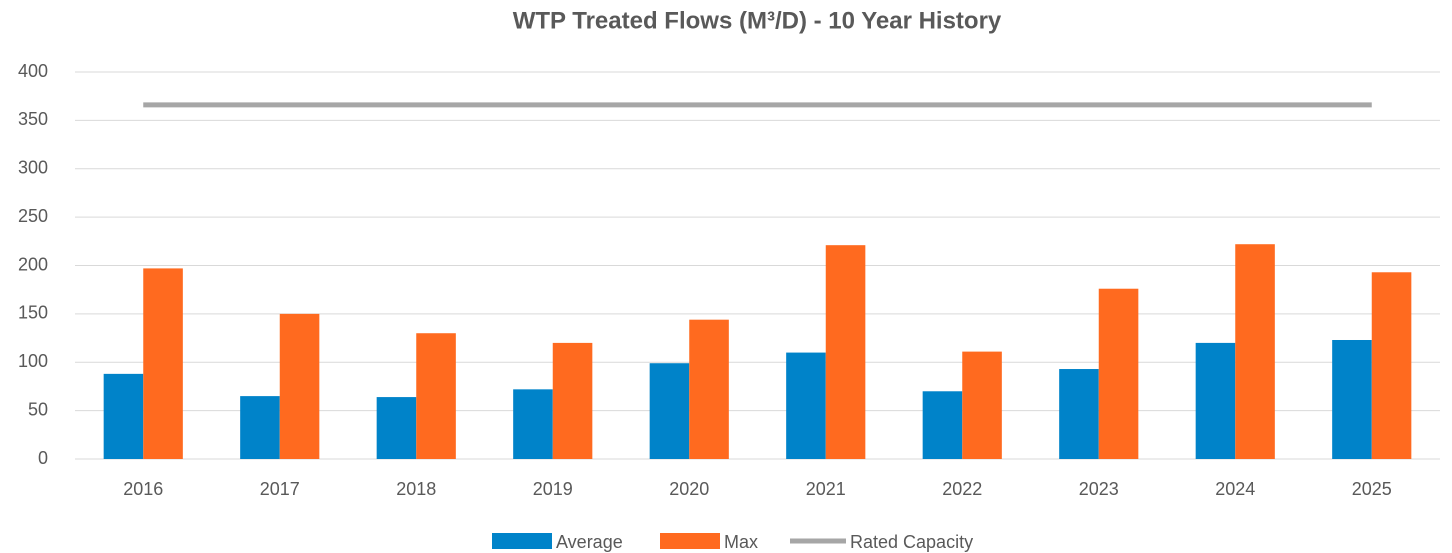  Describe the element at coordinates (33, 264) in the screenshot. I see `y-tick-label: 200` at that location.